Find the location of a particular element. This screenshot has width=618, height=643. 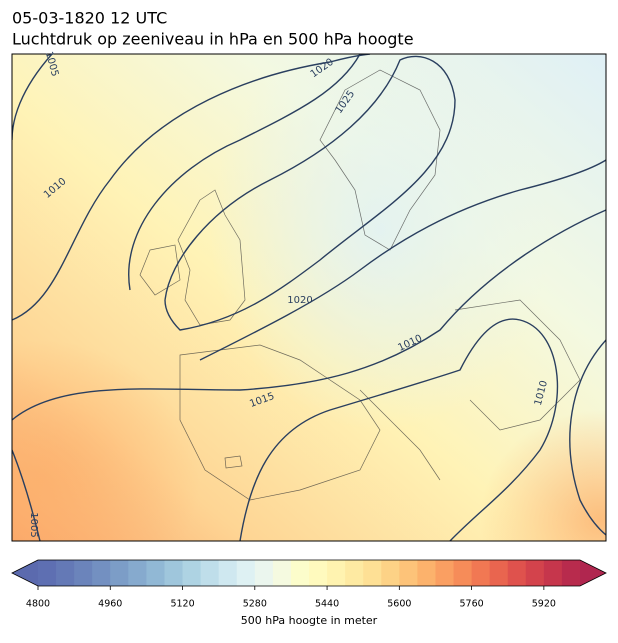

colorbar-tick-label: 4960 is located at coordinates (110, 604).